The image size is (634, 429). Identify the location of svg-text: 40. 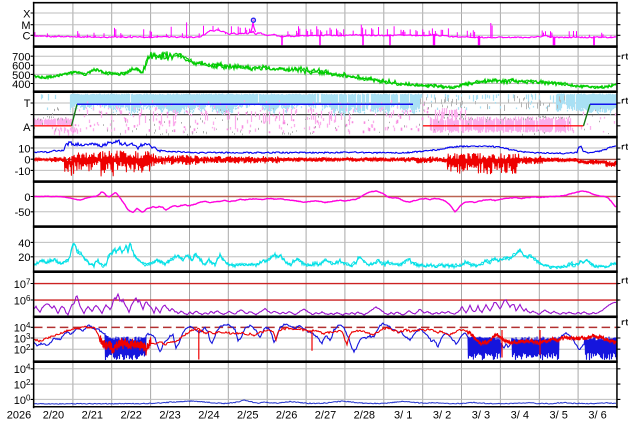
(24, 244).